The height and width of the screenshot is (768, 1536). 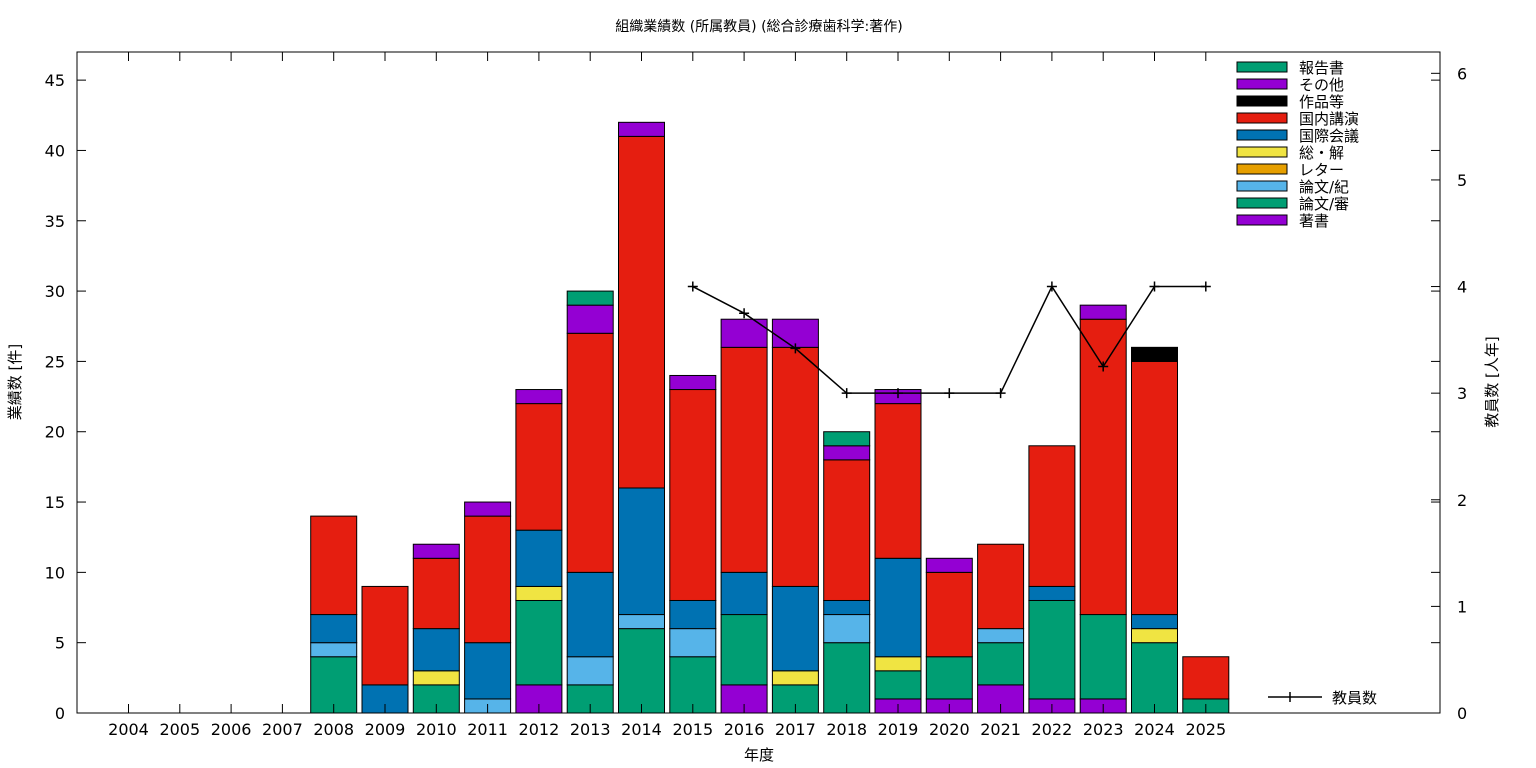 What do you see at coordinates (1462, 500) in the screenshot?
I see `y2-tick-label: 2` at bounding box center [1462, 500].